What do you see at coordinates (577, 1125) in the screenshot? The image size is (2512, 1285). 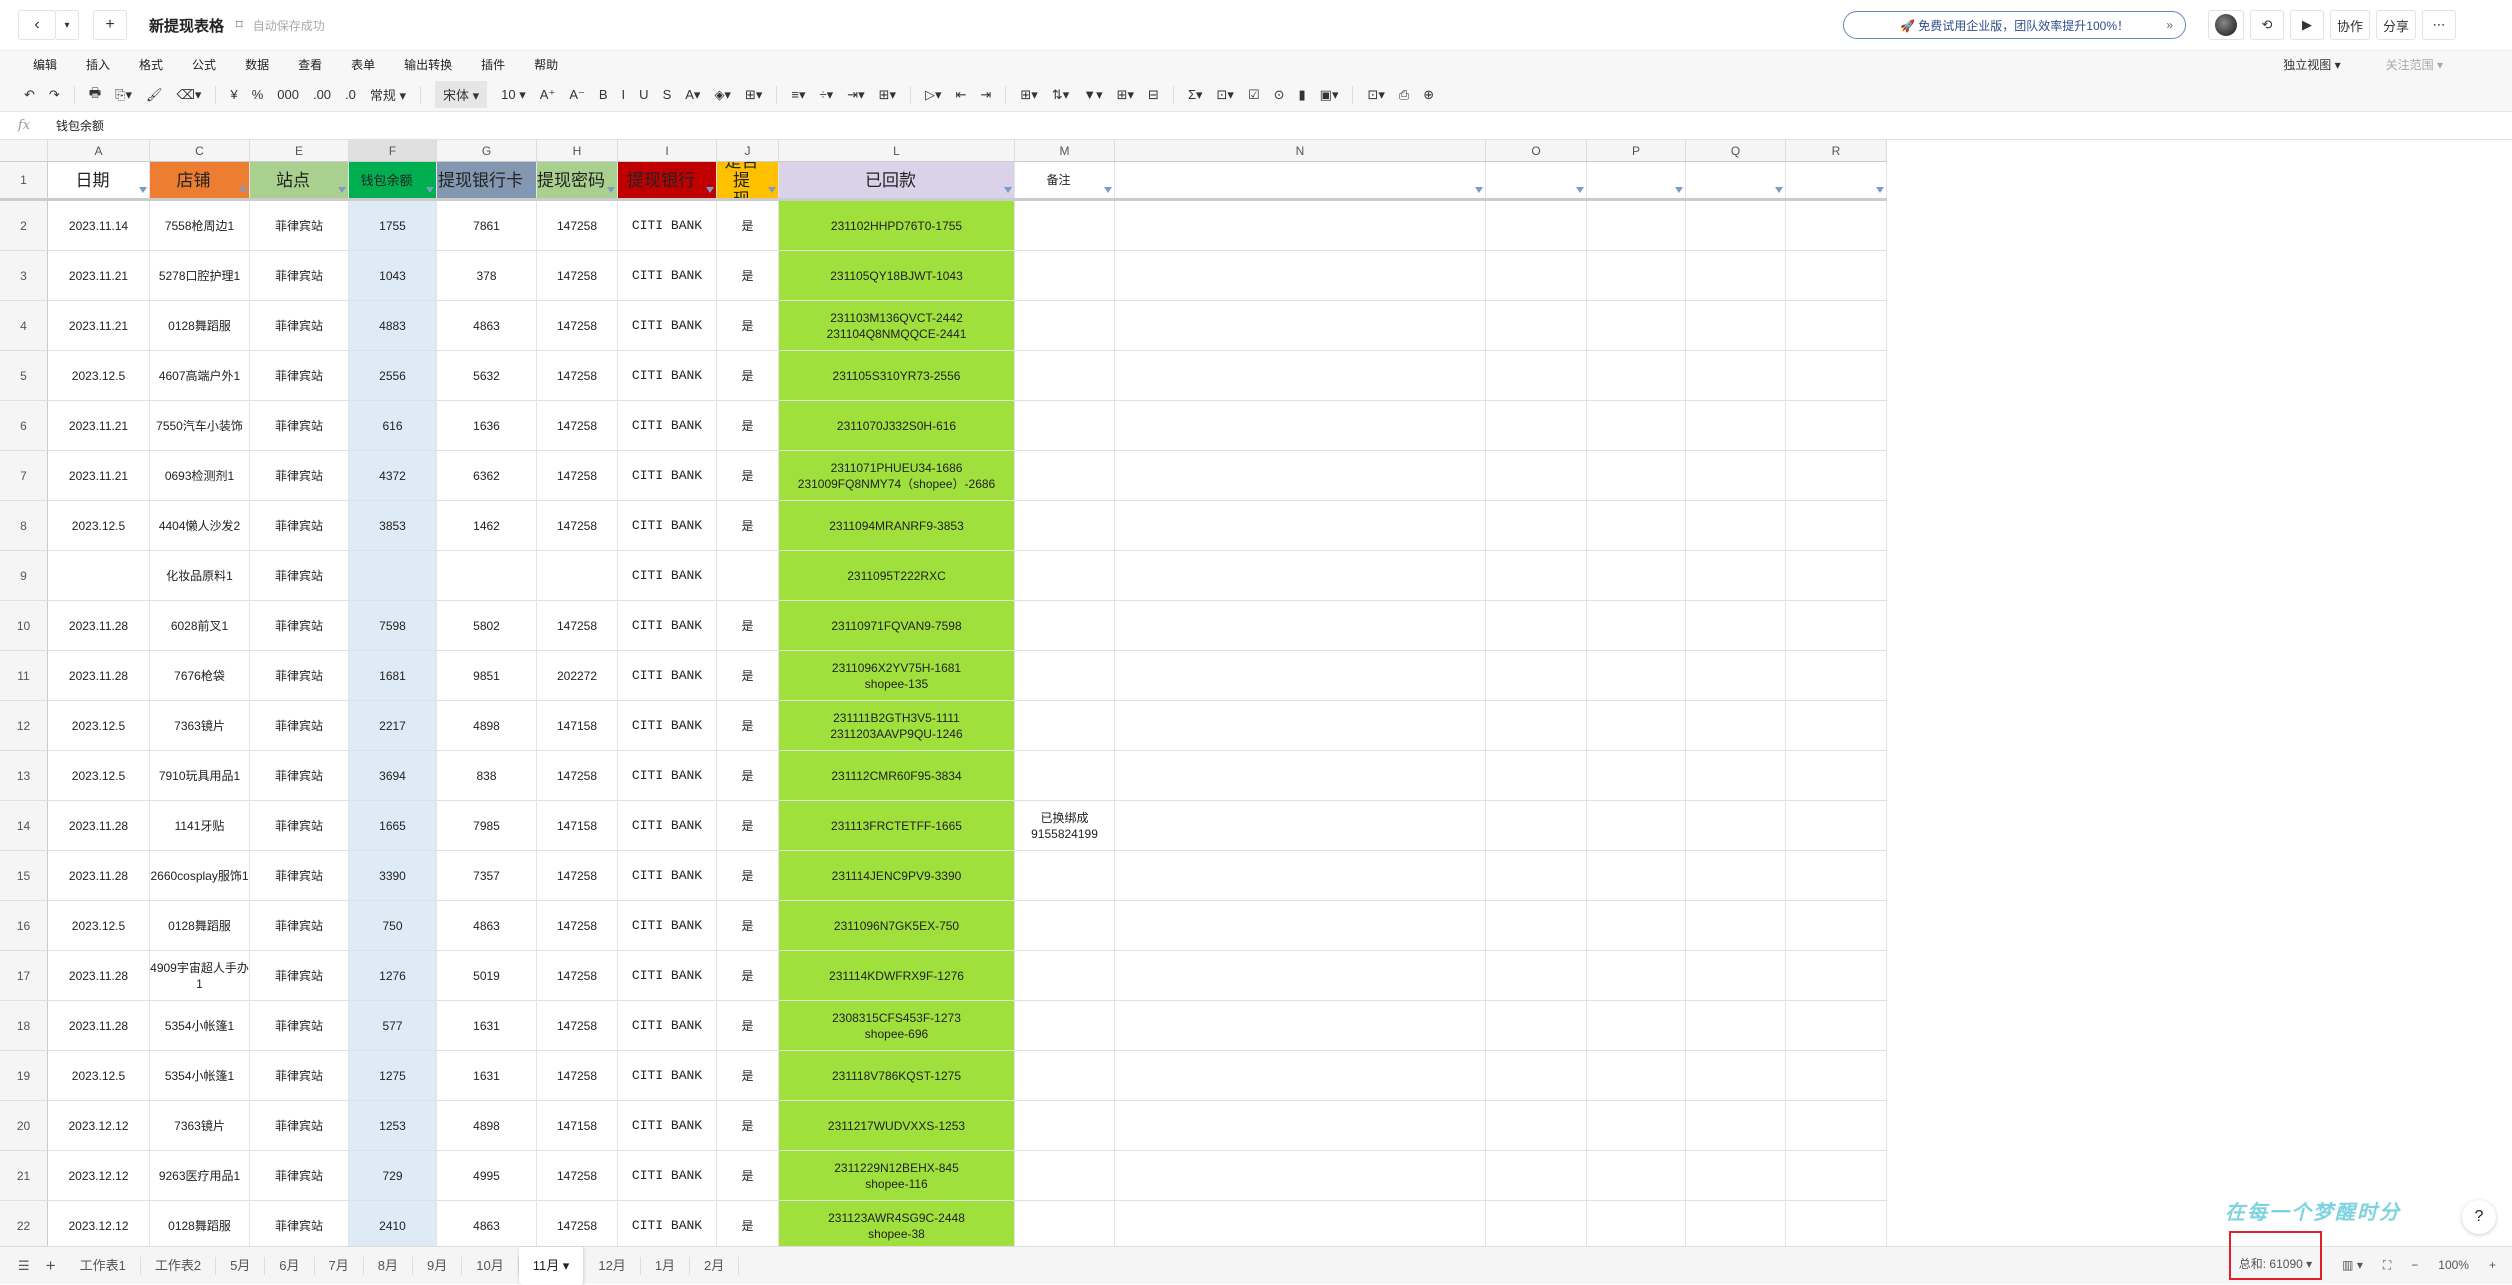 I see `cell-H: 147158` at bounding box center [577, 1125].